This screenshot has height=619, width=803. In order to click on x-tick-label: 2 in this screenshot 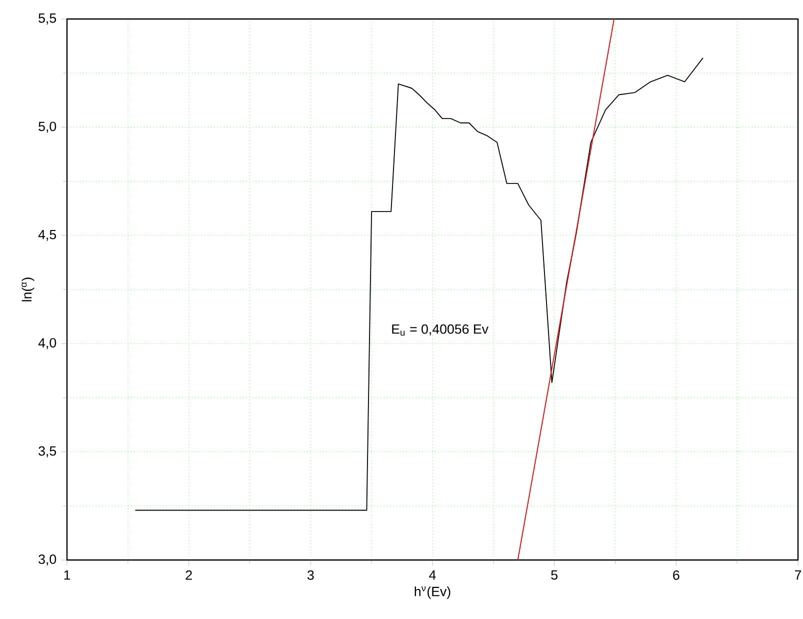, I will do `click(189, 575)`.